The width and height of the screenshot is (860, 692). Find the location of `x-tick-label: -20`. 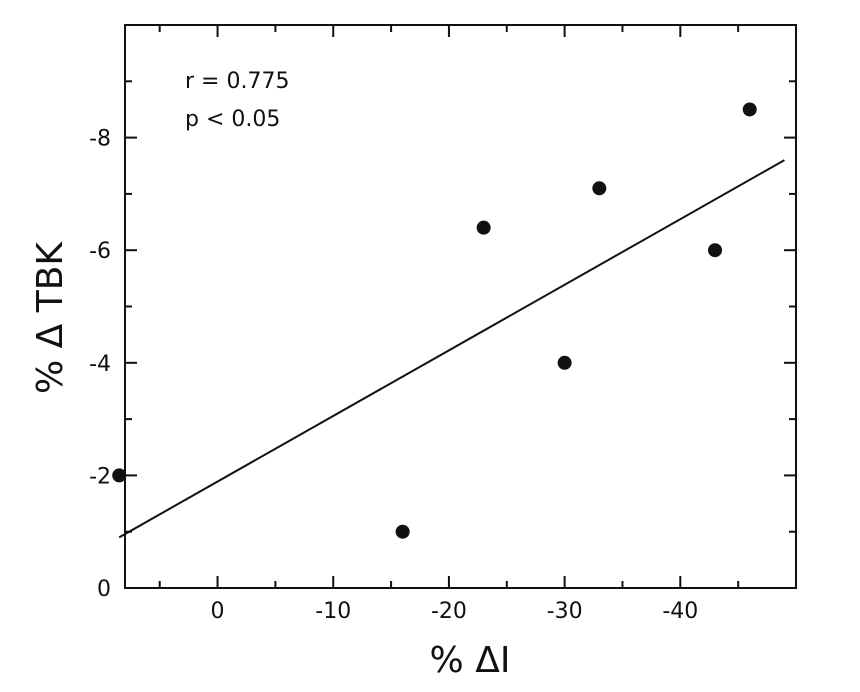

x-tick-label: -20 is located at coordinates (449, 611).